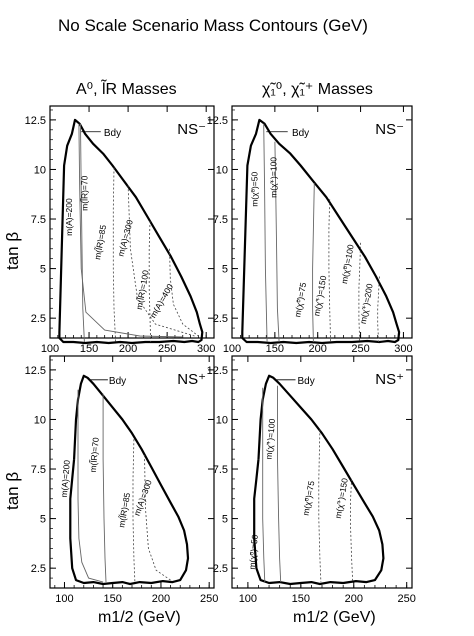 The width and height of the screenshot is (474, 636). I want to click on contour-label: m(χ̃⁺)=150, so click(341, 498).